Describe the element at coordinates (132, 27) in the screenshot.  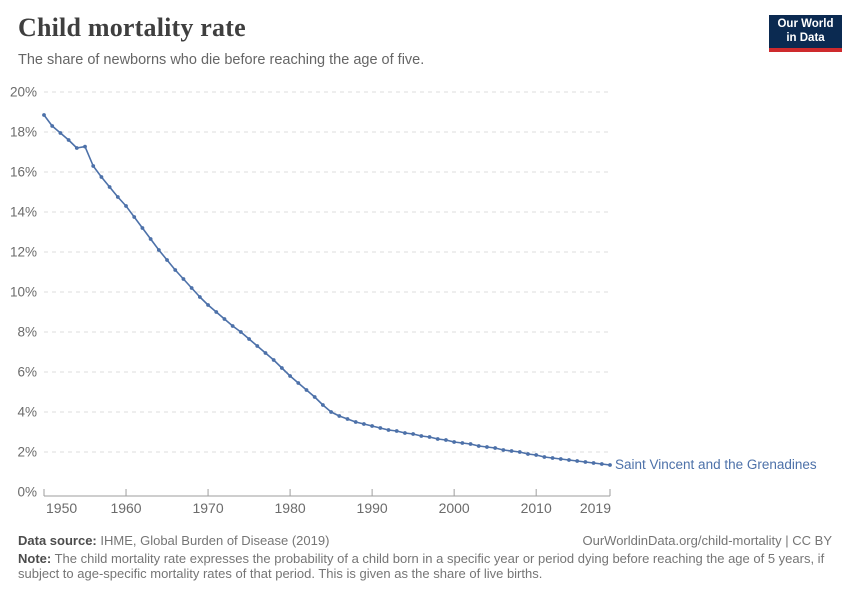
I see `chart-title: Child mortality rate` at that location.